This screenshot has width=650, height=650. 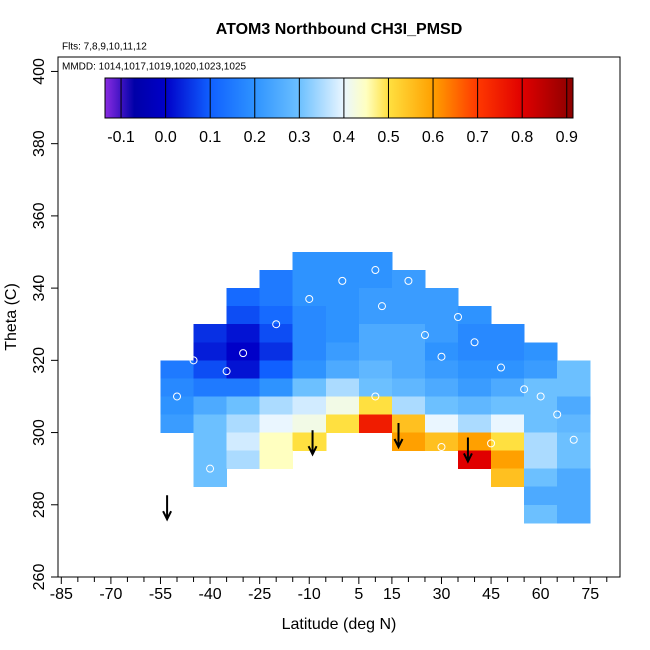 I want to click on colorbar-tick-label: -0.1, so click(x=121, y=137).